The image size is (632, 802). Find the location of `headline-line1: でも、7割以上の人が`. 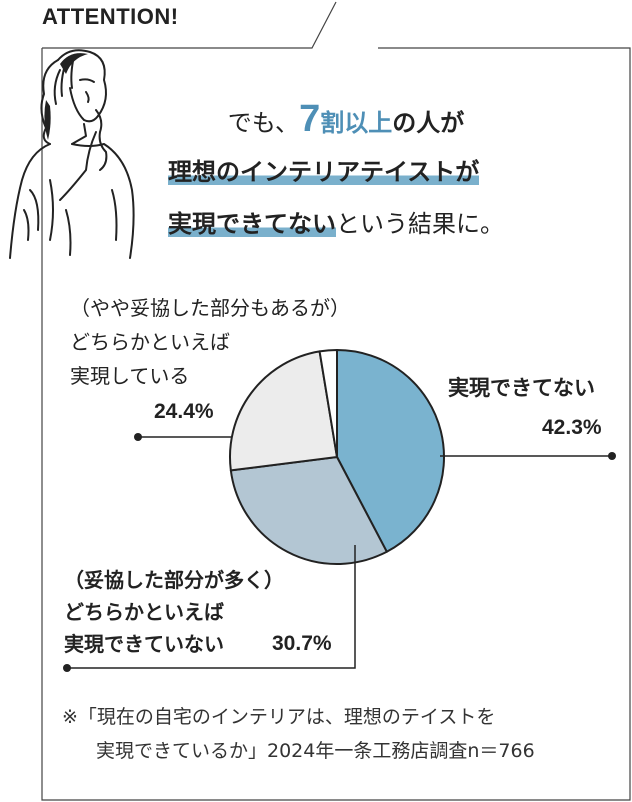

headline-line1: でも、7割以上の人が is located at coordinates (316, 119).